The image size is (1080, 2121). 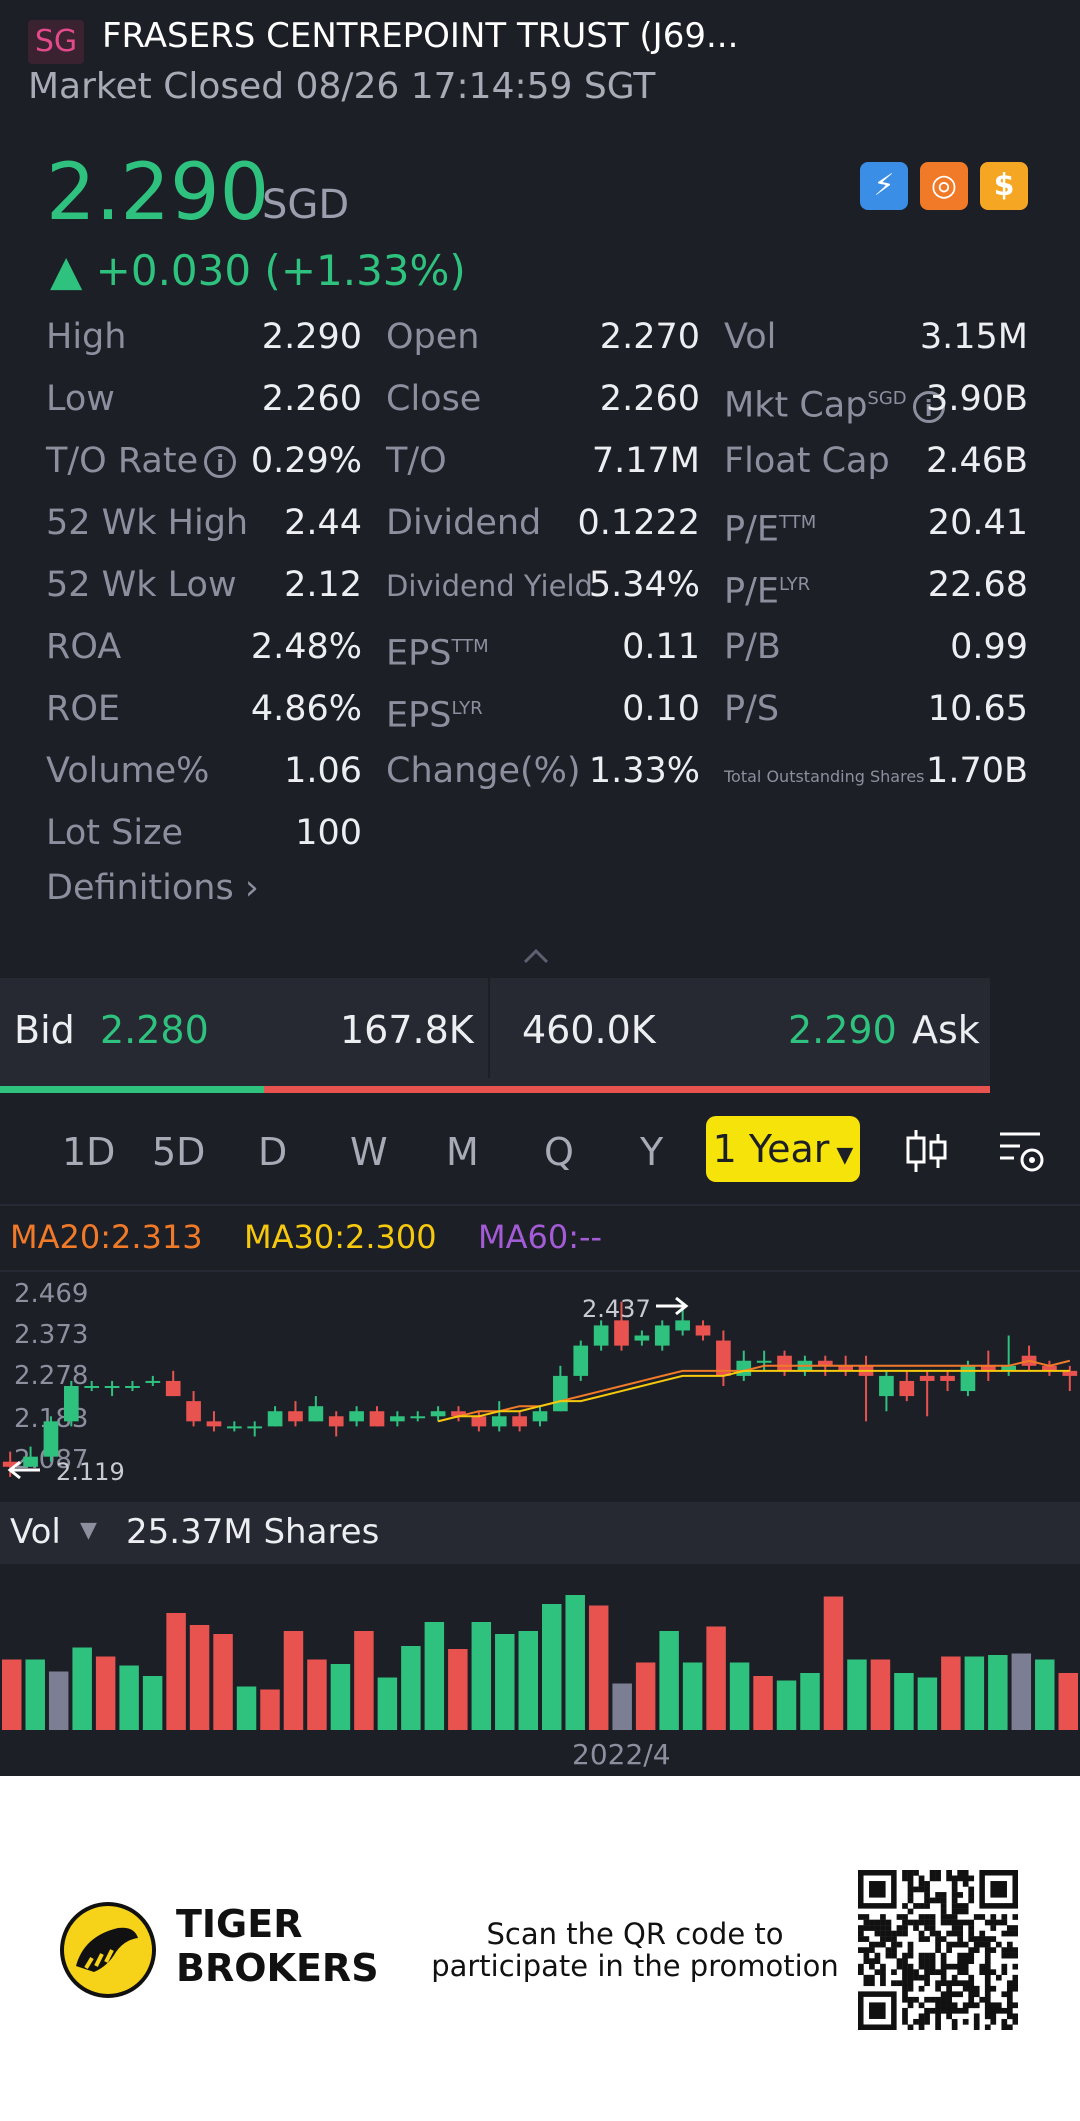 I want to click on tab-m: M, so click(x=462, y=1152).